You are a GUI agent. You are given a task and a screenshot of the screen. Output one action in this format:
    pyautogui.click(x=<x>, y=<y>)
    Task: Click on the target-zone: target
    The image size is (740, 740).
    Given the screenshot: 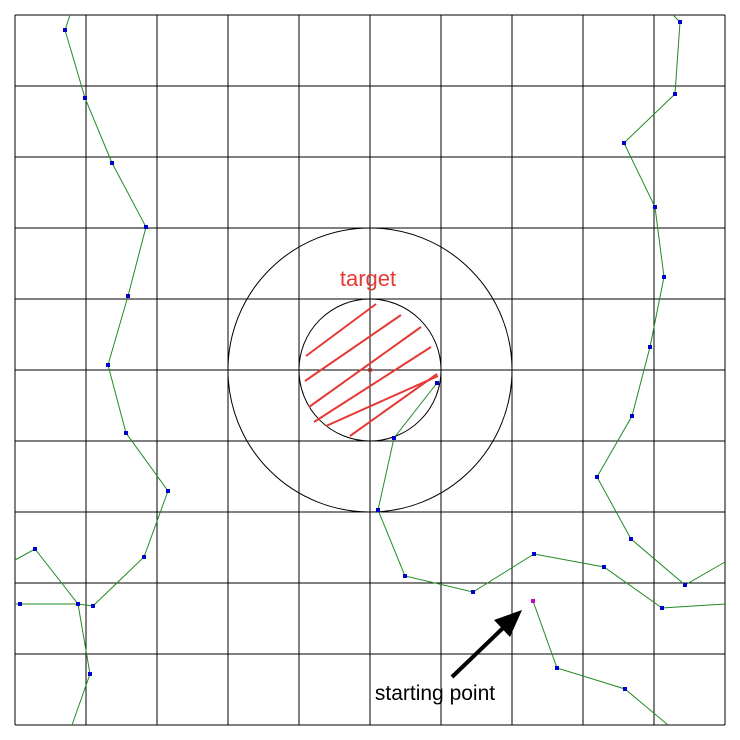 What is the action you would take?
    pyautogui.click(x=370, y=370)
    